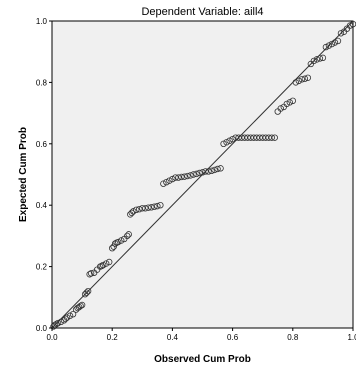  What do you see at coordinates (113, 337) in the screenshot?
I see `x-tick-label: 0.2` at bounding box center [113, 337].